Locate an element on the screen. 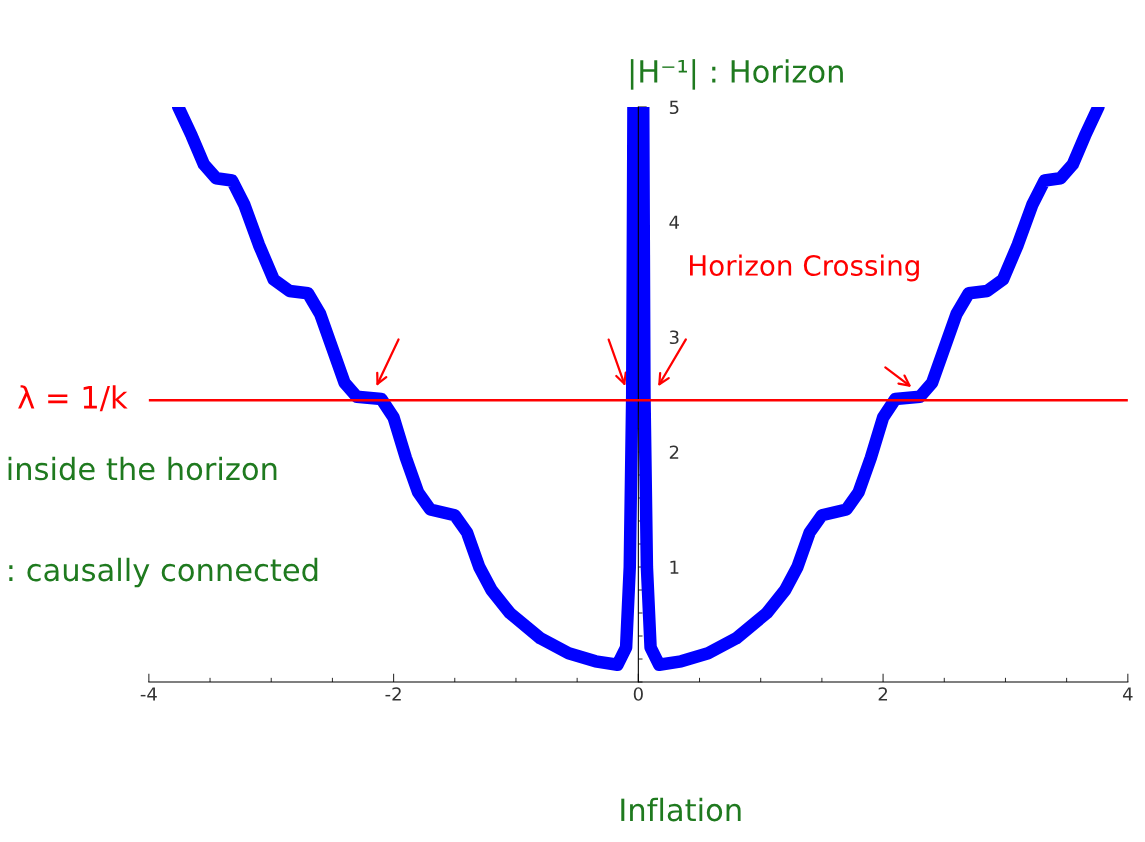 This screenshot has width=1145, height=842. y-tick-label: 2 is located at coordinates (674, 452).